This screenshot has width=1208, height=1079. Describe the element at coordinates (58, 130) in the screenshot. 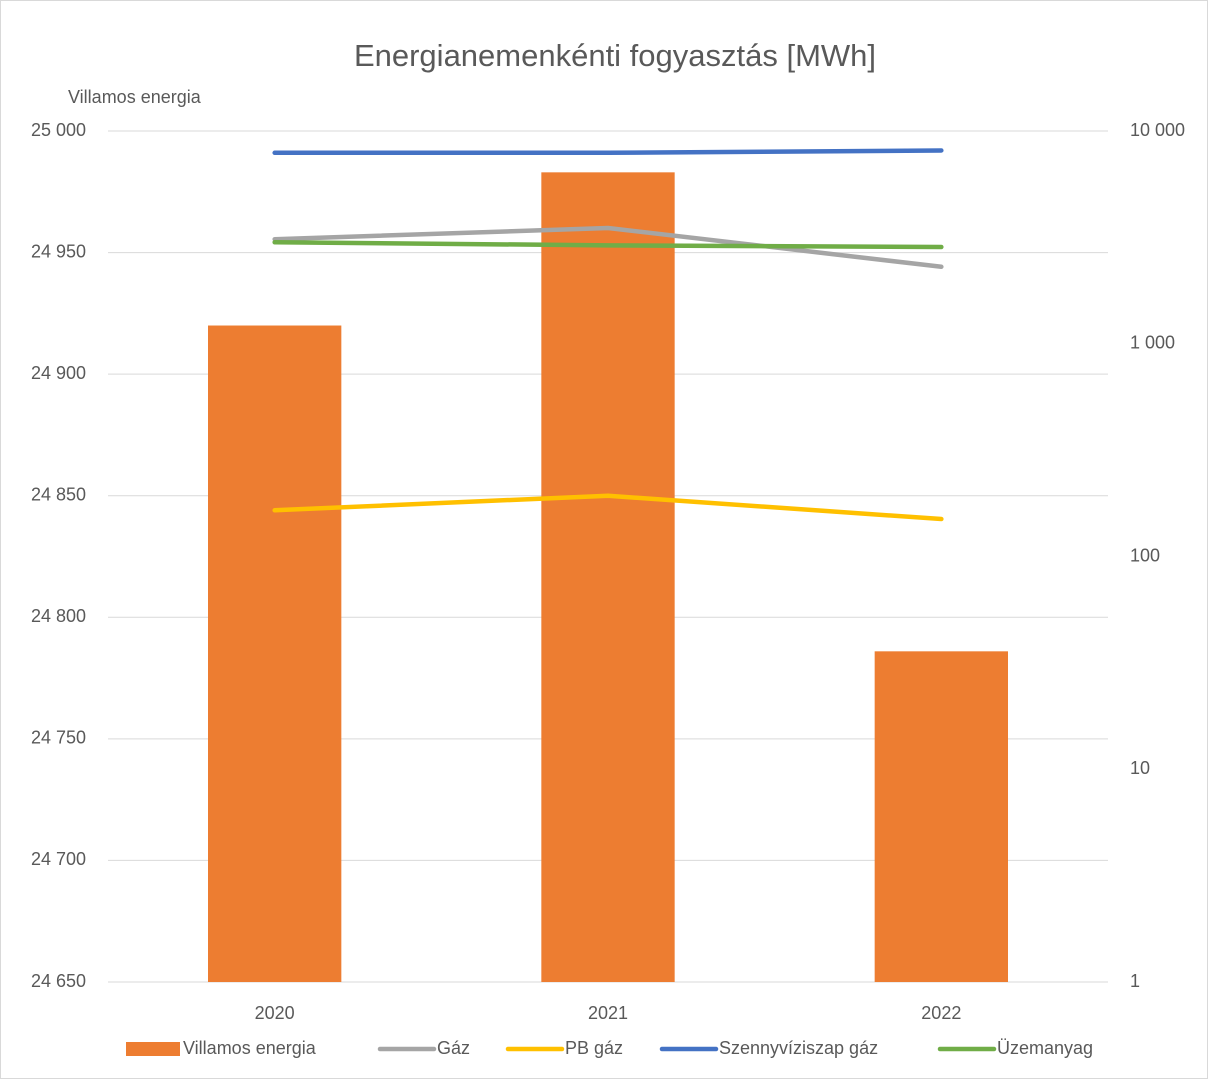

I see `y-tick-label: 25 000` at that location.